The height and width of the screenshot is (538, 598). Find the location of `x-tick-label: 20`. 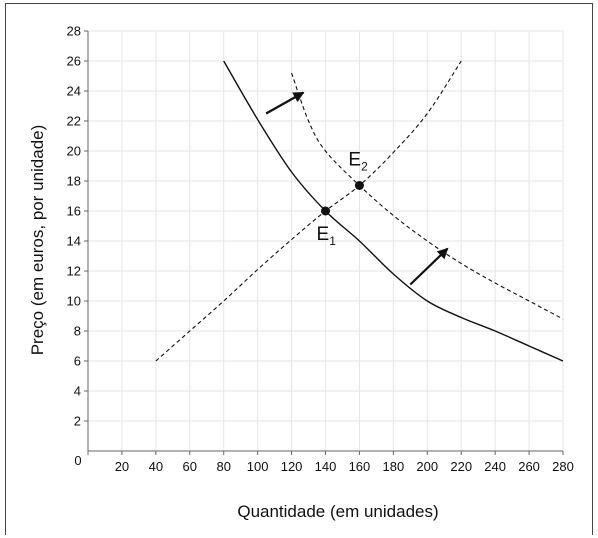

x-tick-label: 20 is located at coordinates (122, 466).